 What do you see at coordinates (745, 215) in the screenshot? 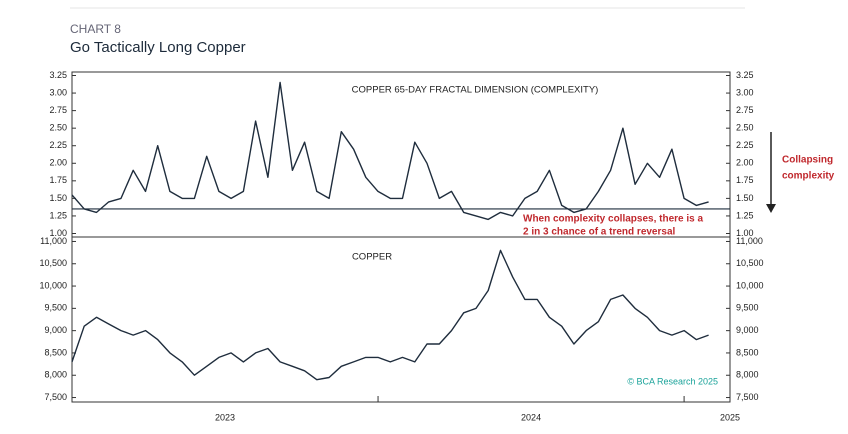
I see `y2-tick-label: 1.25` at bounding box center [745, 215].